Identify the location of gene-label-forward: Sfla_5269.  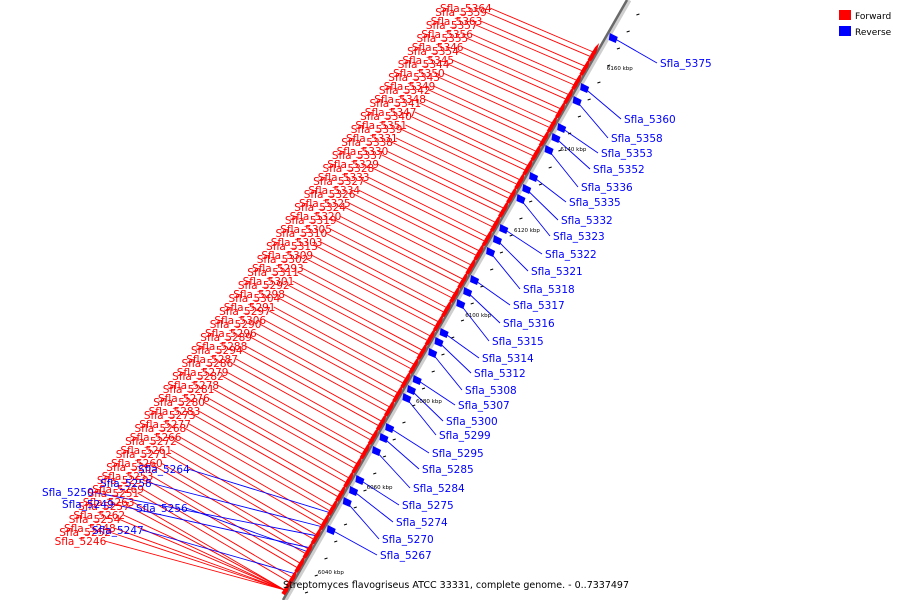
(118, 490).